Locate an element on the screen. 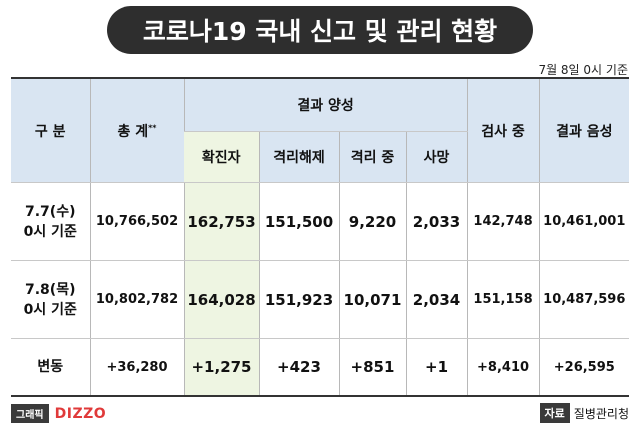 The width and height of the screenshot is (640, 425). header-total-label: 총 계 is located at coordinates (133, 131).